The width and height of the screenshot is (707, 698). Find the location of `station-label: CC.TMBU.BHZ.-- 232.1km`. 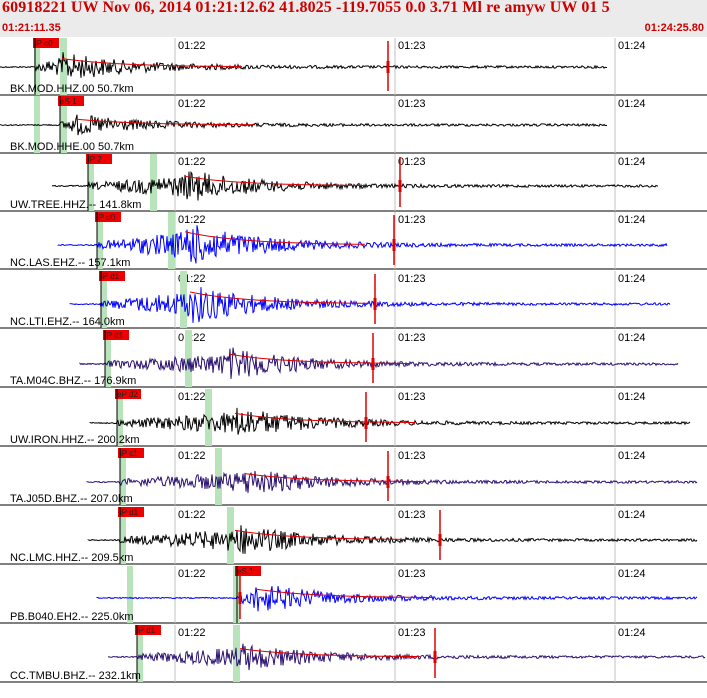

station-label: CC.TMBU.BHZ.-- 232.1km is located at coordinates (75, 676).